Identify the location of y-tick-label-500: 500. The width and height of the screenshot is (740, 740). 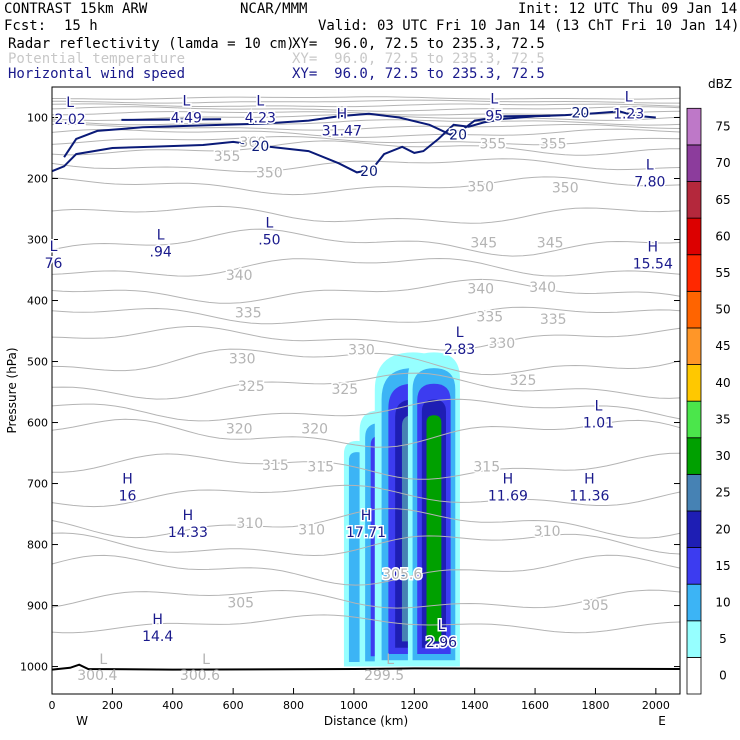
(37, 362).